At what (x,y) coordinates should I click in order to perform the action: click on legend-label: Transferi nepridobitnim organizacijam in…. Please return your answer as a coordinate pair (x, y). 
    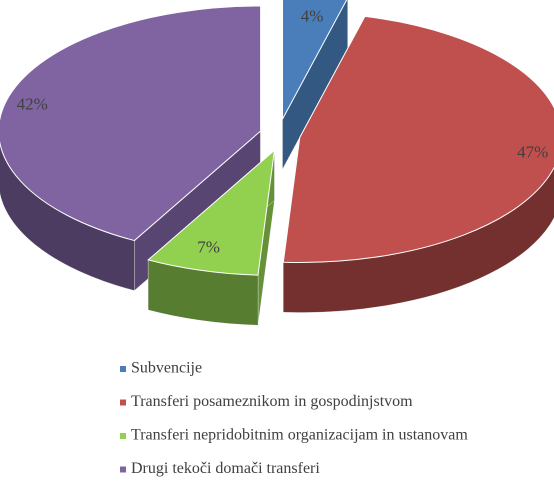
    Looking at the image, I should click on (299, 435).